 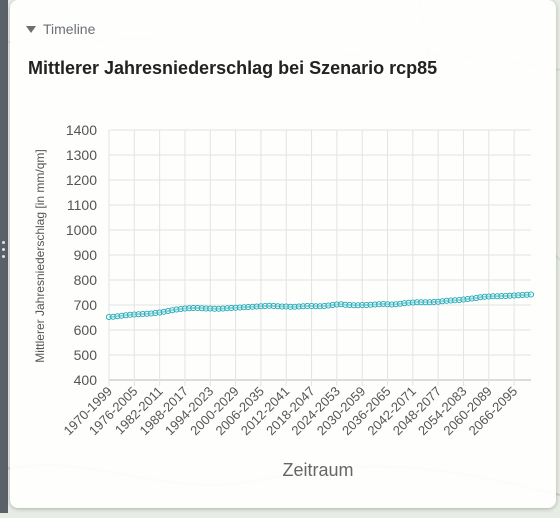 What do you see at coordinates (81, 230) in the screenshot?
I see `y-tick-label: 1000` at bounding box center [81, 230].